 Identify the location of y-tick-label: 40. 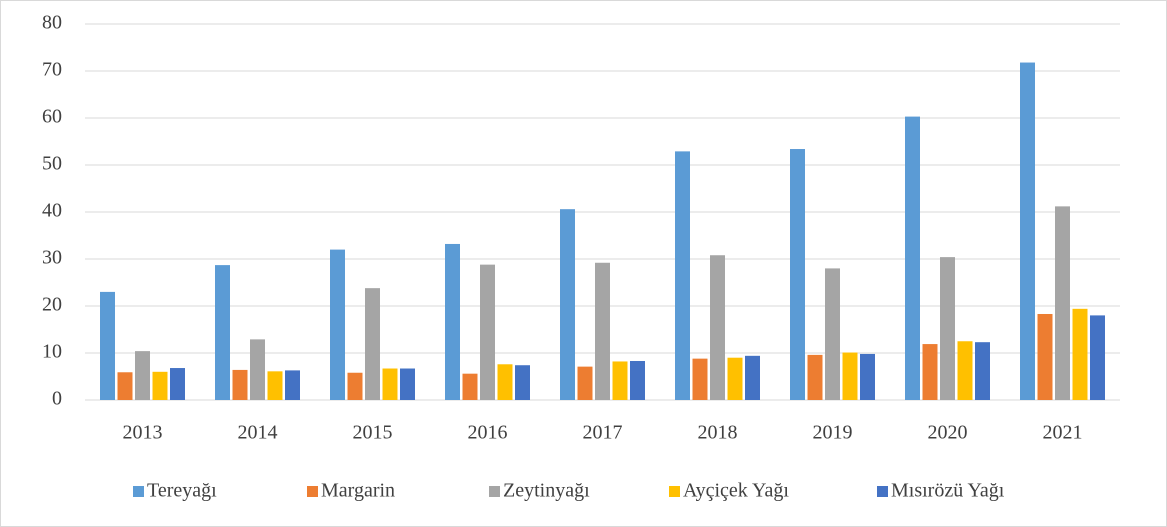
(52, 211).